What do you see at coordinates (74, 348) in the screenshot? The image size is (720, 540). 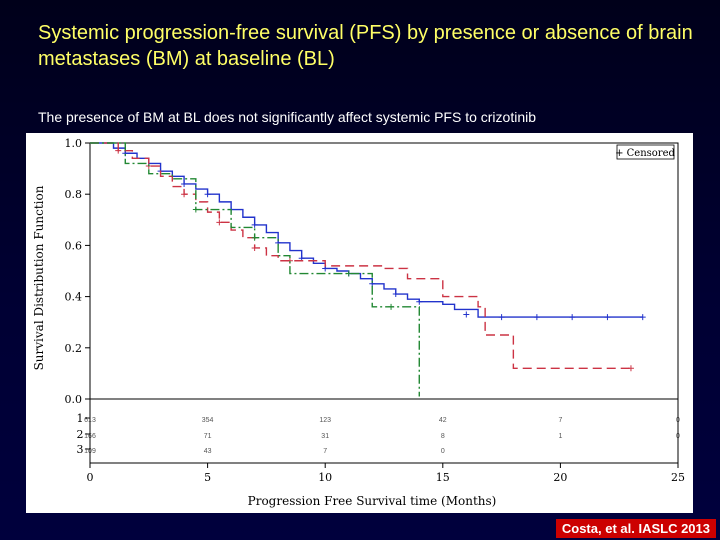 I see `y-tick-label: 0.2` at bounding box center [74, 348].